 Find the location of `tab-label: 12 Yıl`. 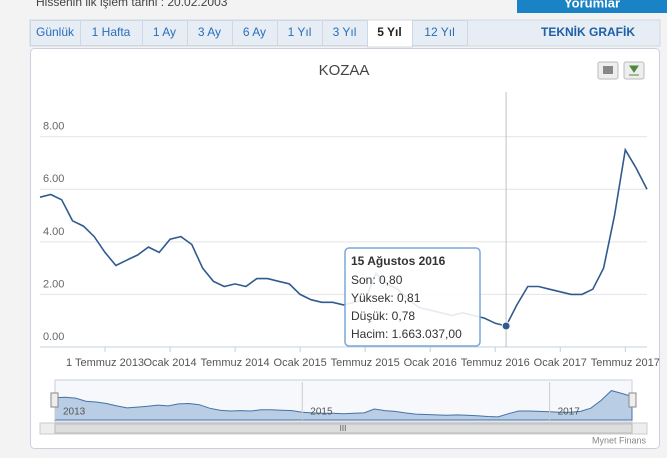

tab-label: 12 Yıl is located at coordinates (439, 32).